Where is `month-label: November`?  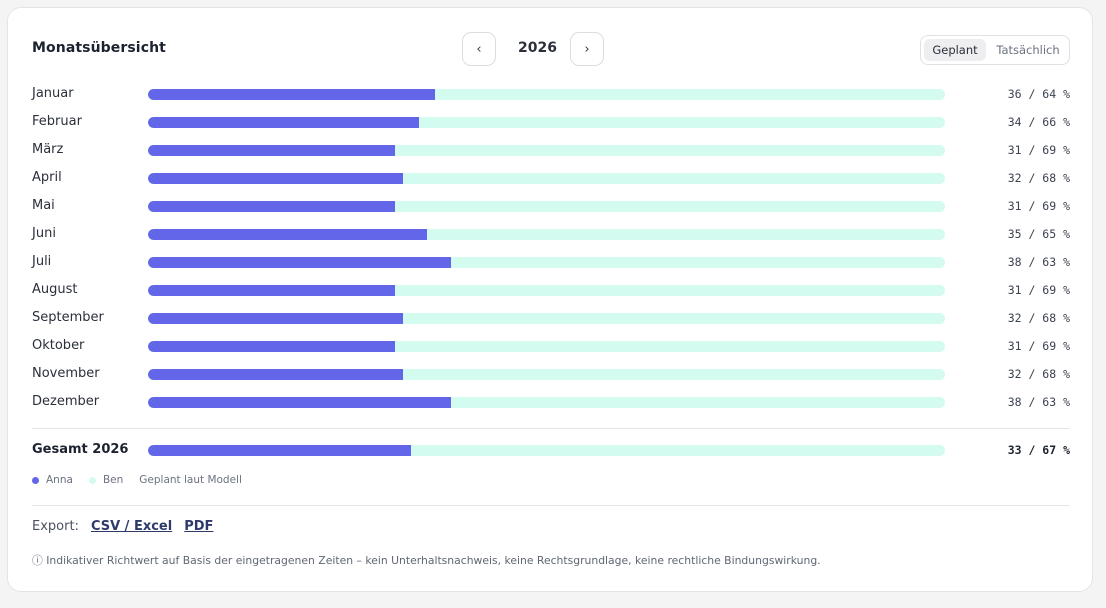 month-label: November is located at coordinates (66, 373).